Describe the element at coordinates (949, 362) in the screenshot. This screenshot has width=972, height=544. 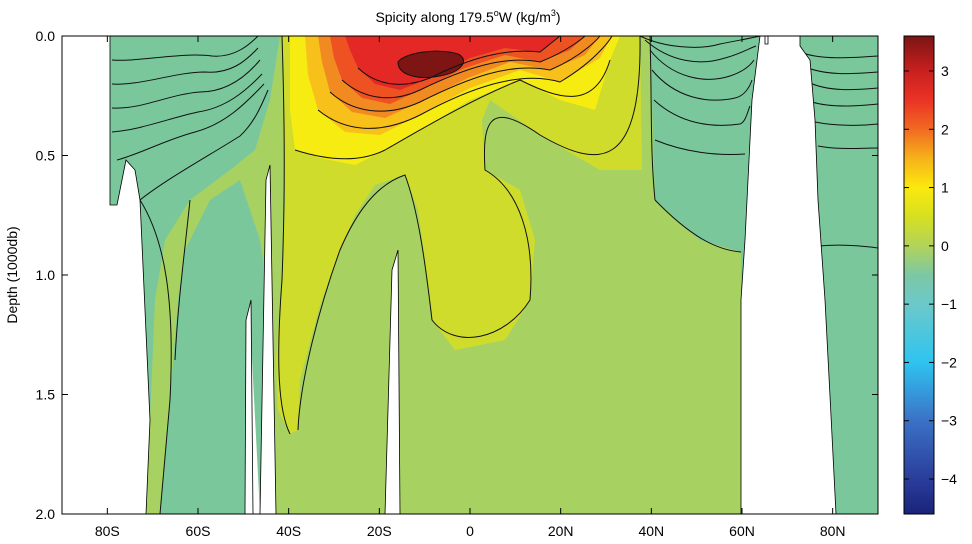
I see `colorbar-tick-label: −2` at that location.